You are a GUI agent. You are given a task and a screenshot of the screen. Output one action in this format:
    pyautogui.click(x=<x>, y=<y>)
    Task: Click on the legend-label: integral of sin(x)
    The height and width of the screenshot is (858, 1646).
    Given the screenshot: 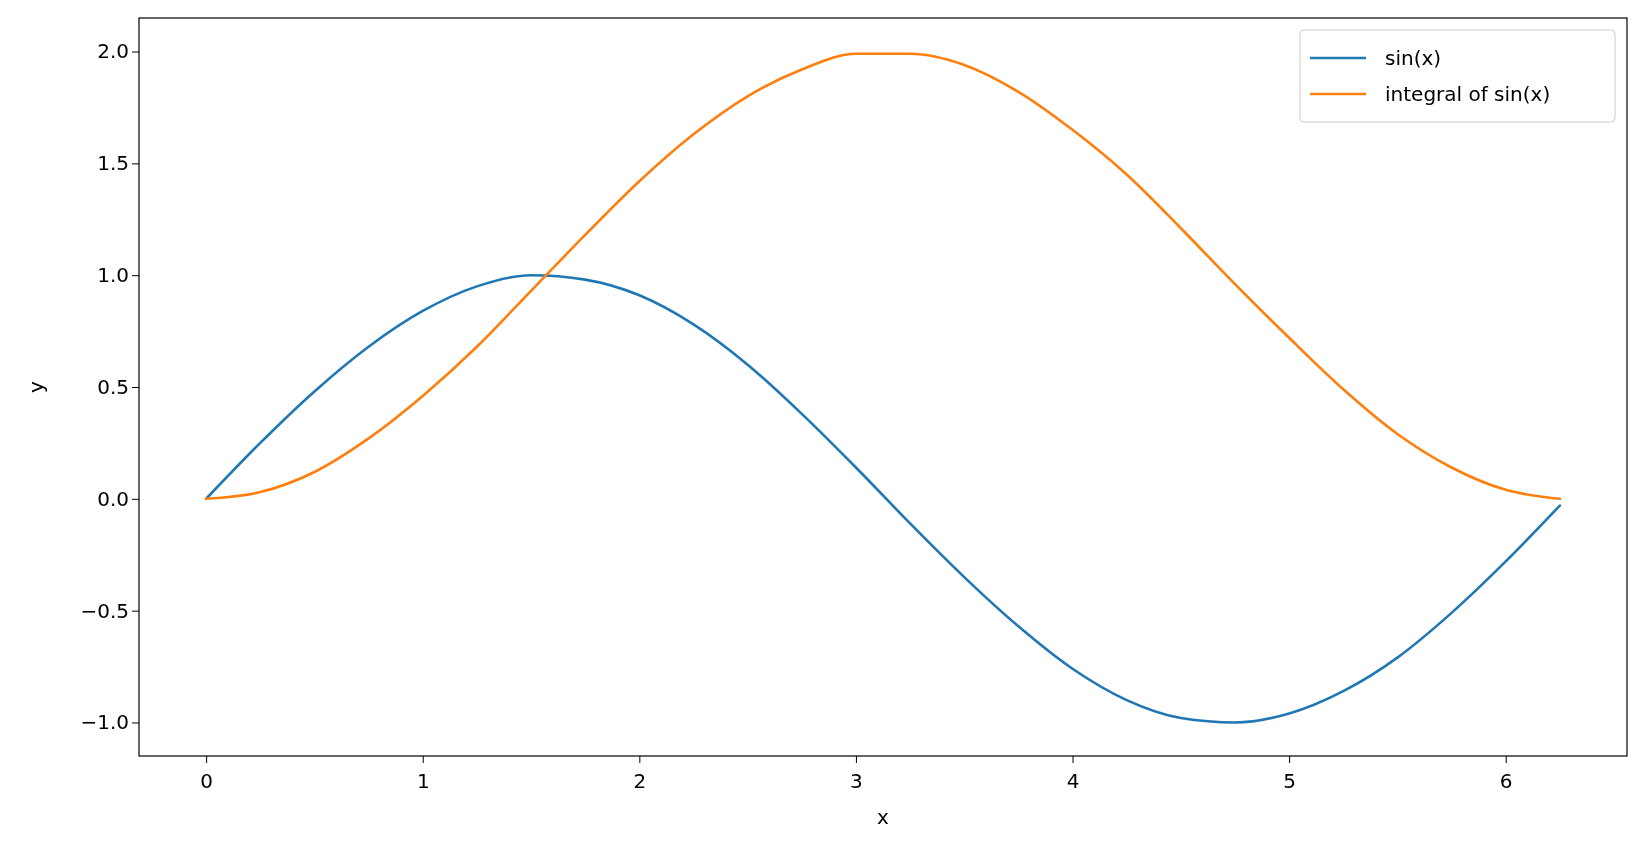 What is the action you would take?
    pyautogui.click(x=1468, y=94)
    